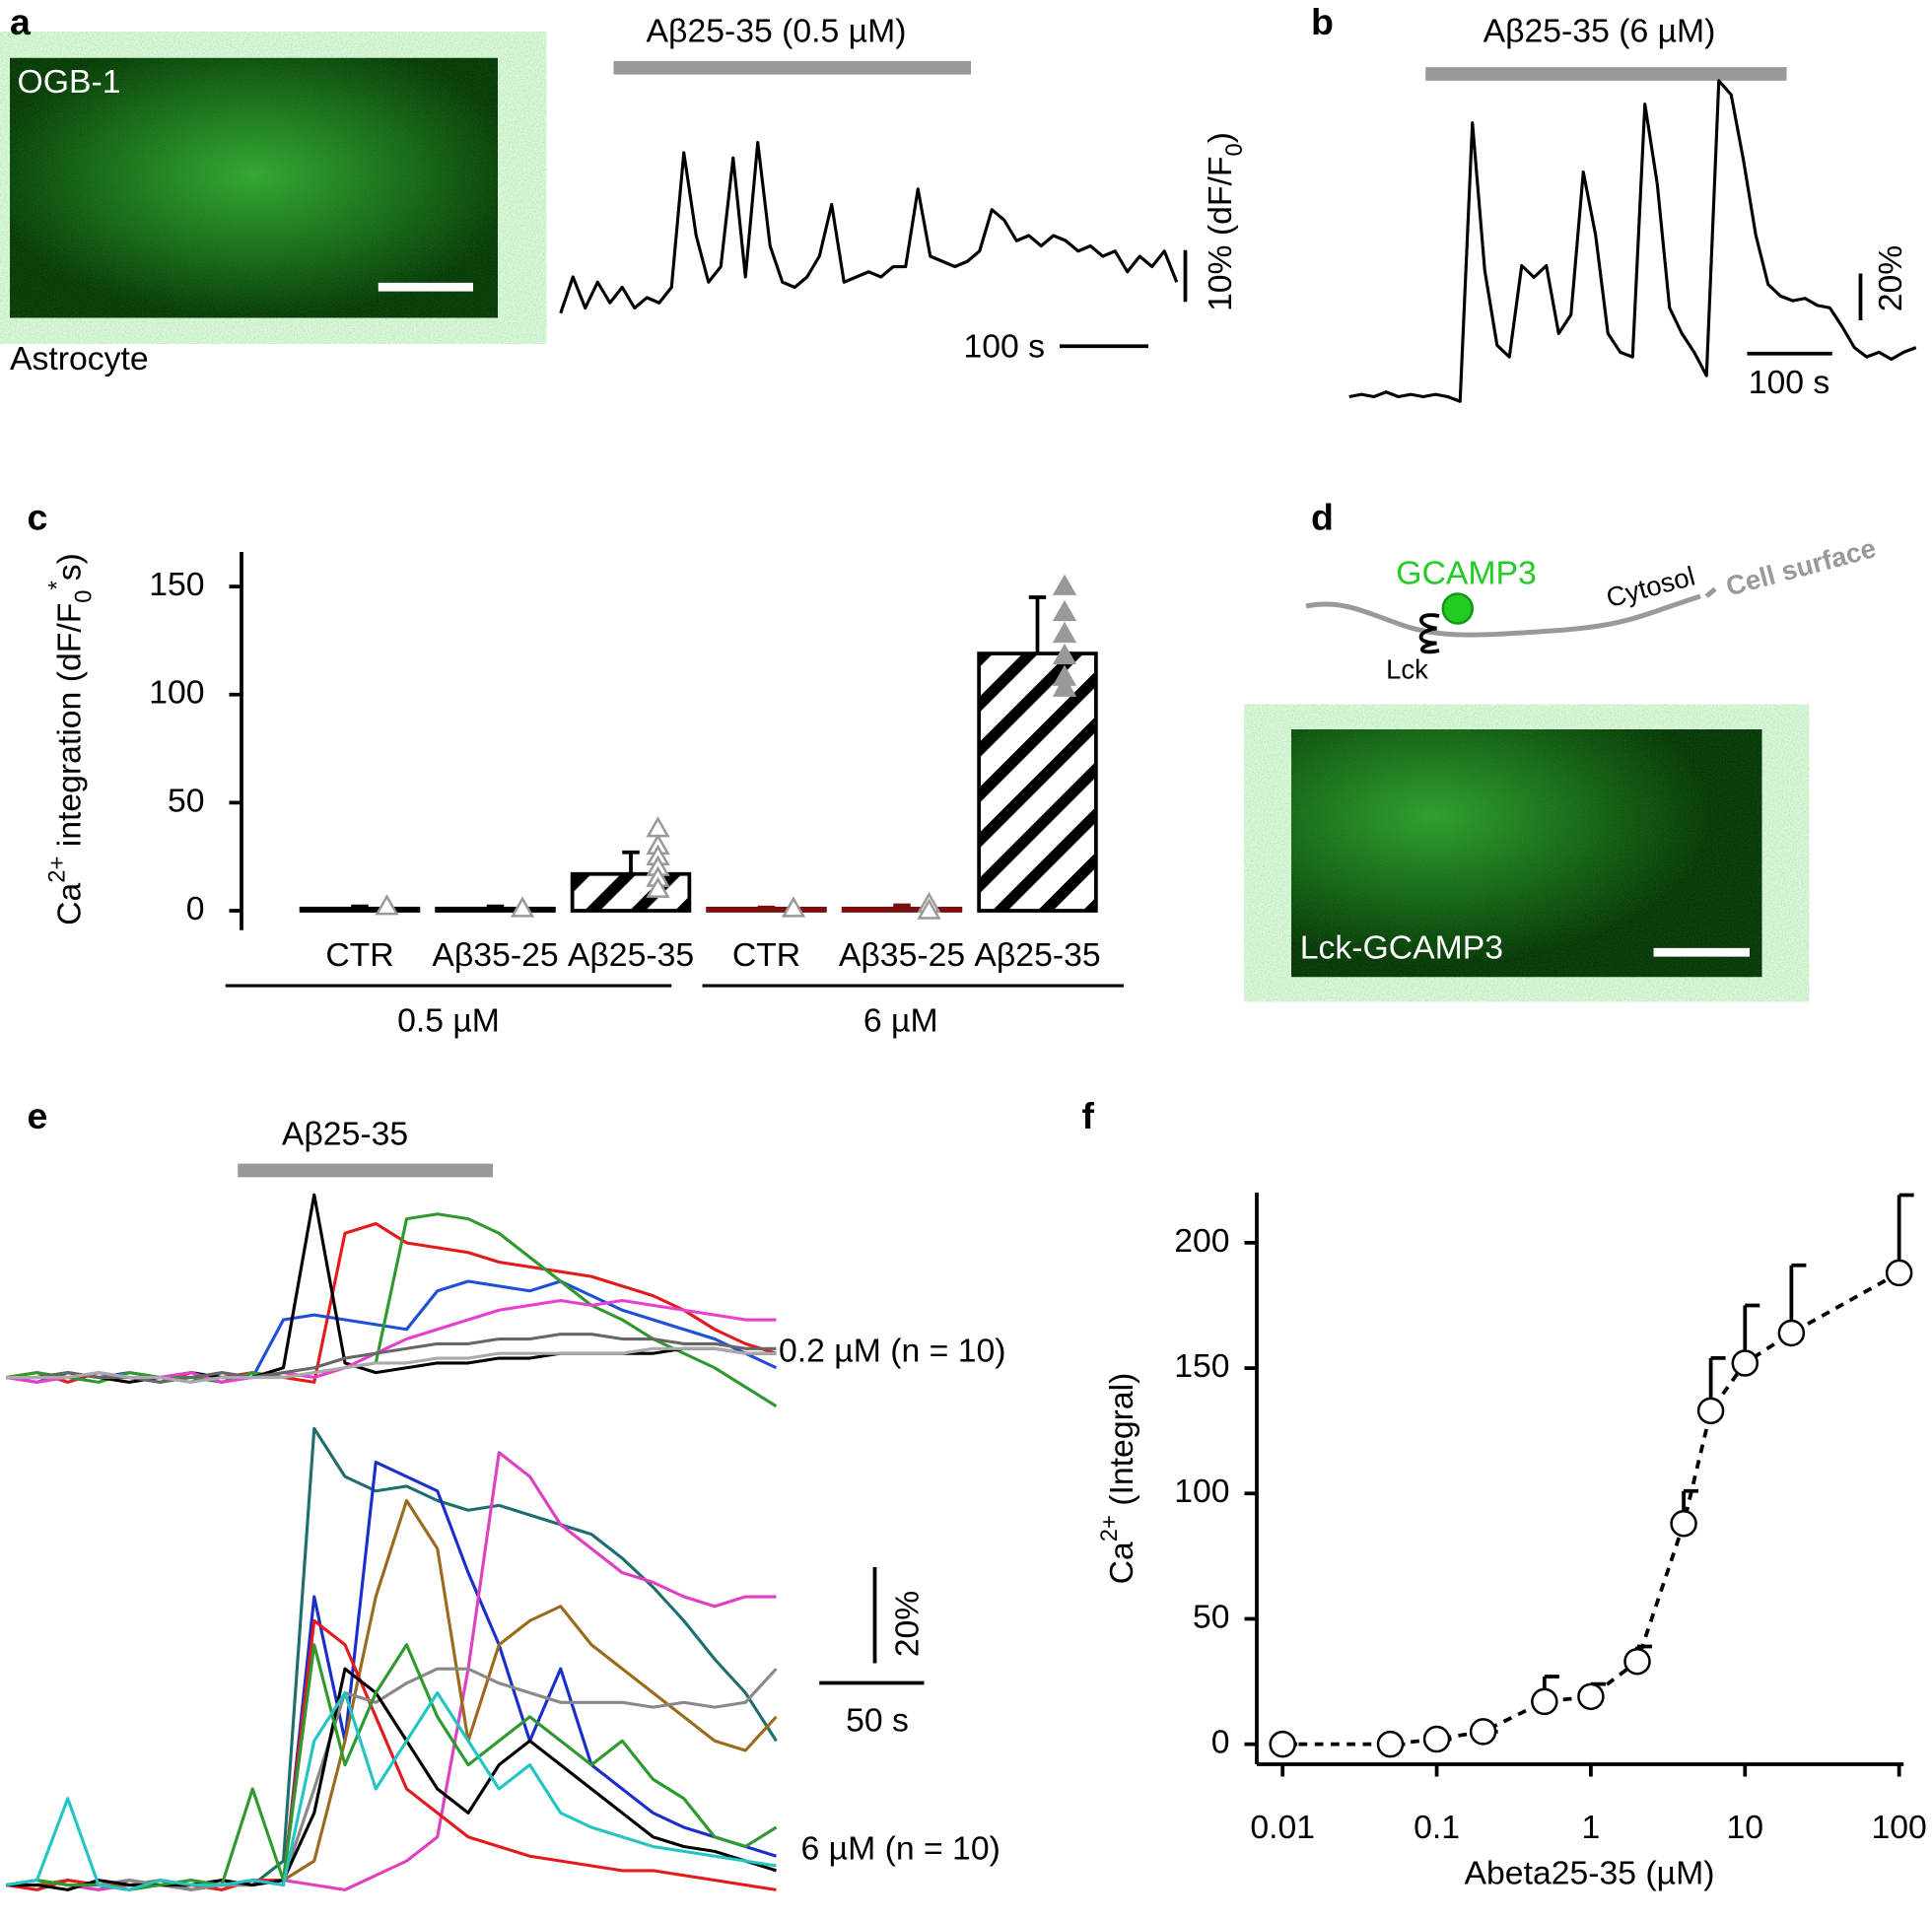 The height and width of the screenshot is (1919, 1932). I want to click on panel-label: b, so click(1323, 21).